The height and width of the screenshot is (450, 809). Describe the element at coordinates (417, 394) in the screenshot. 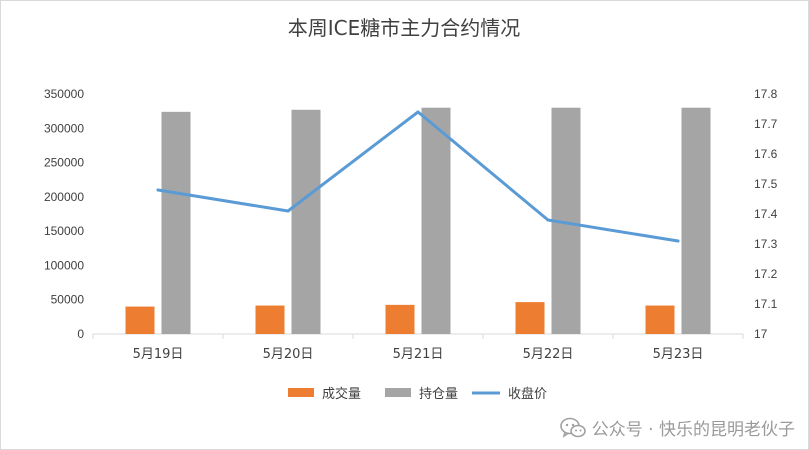

I see `legend: 成交量 持仓量 收盘价` at that location.